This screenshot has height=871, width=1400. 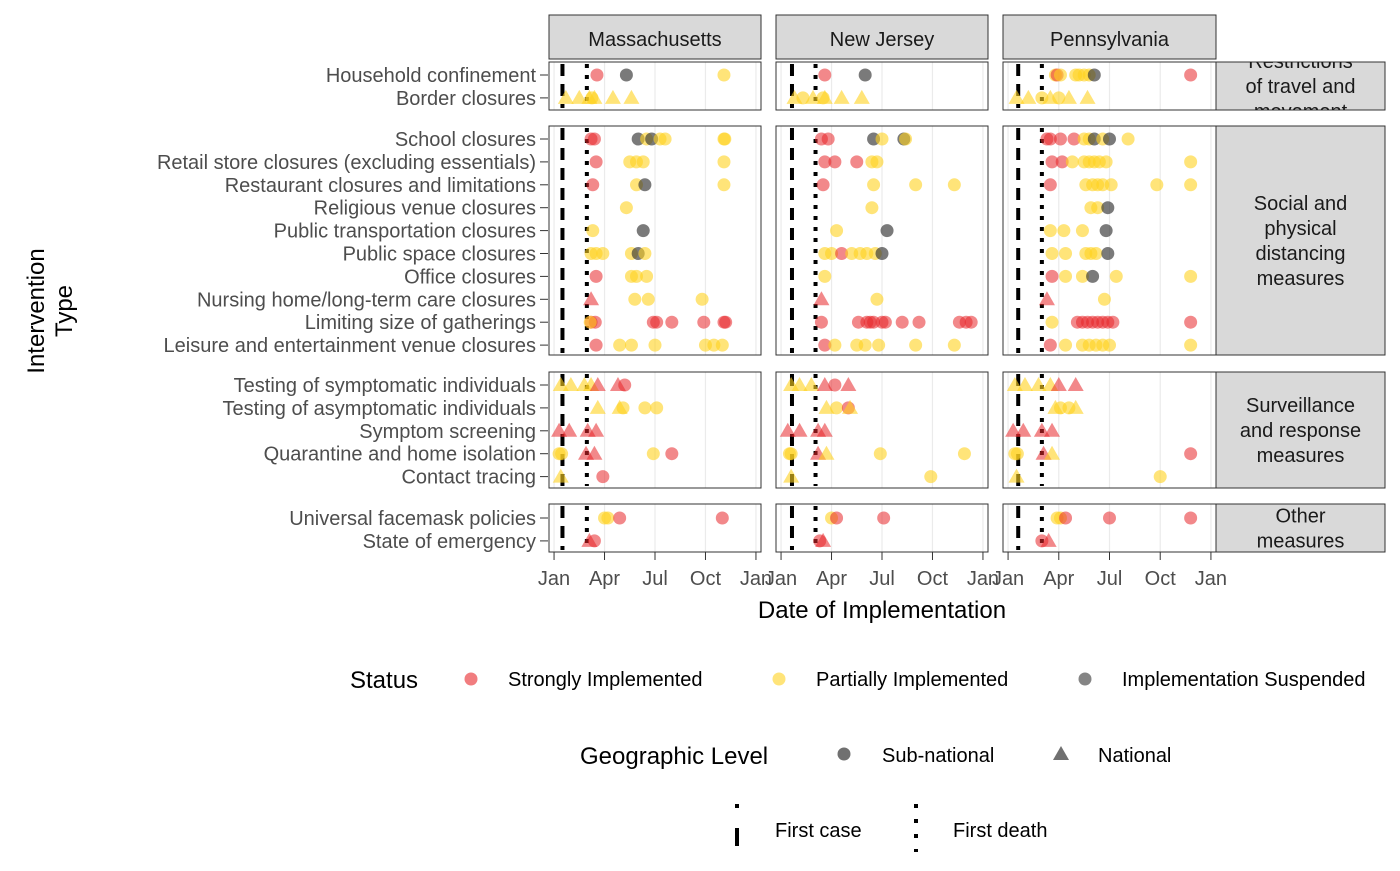 What do you see at coordinates (706, 579) in the screenshot?
I see `x-tick-label: Oct` at bounding box center [706, 579].